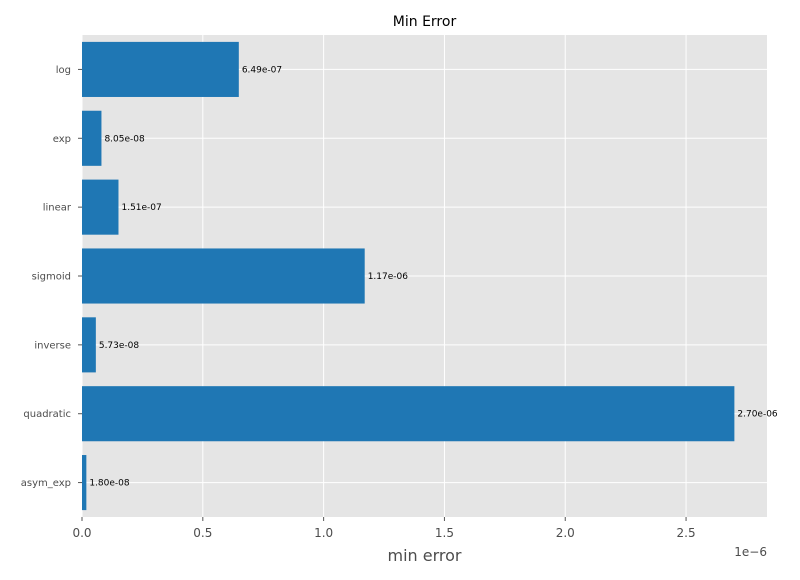  Describe the element at coordinates (323, 533) in the screenshot. I see `x-tick-label: 1.0` at that location.